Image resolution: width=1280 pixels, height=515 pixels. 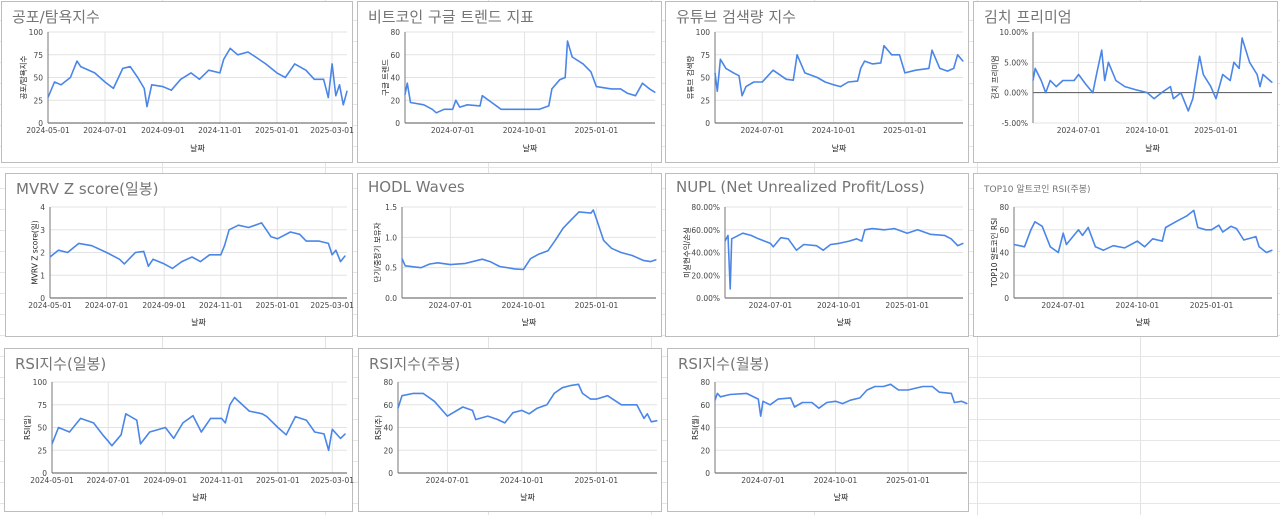 I want to click on y-tick-label: 0.00%, so click(x=1016, y=93).